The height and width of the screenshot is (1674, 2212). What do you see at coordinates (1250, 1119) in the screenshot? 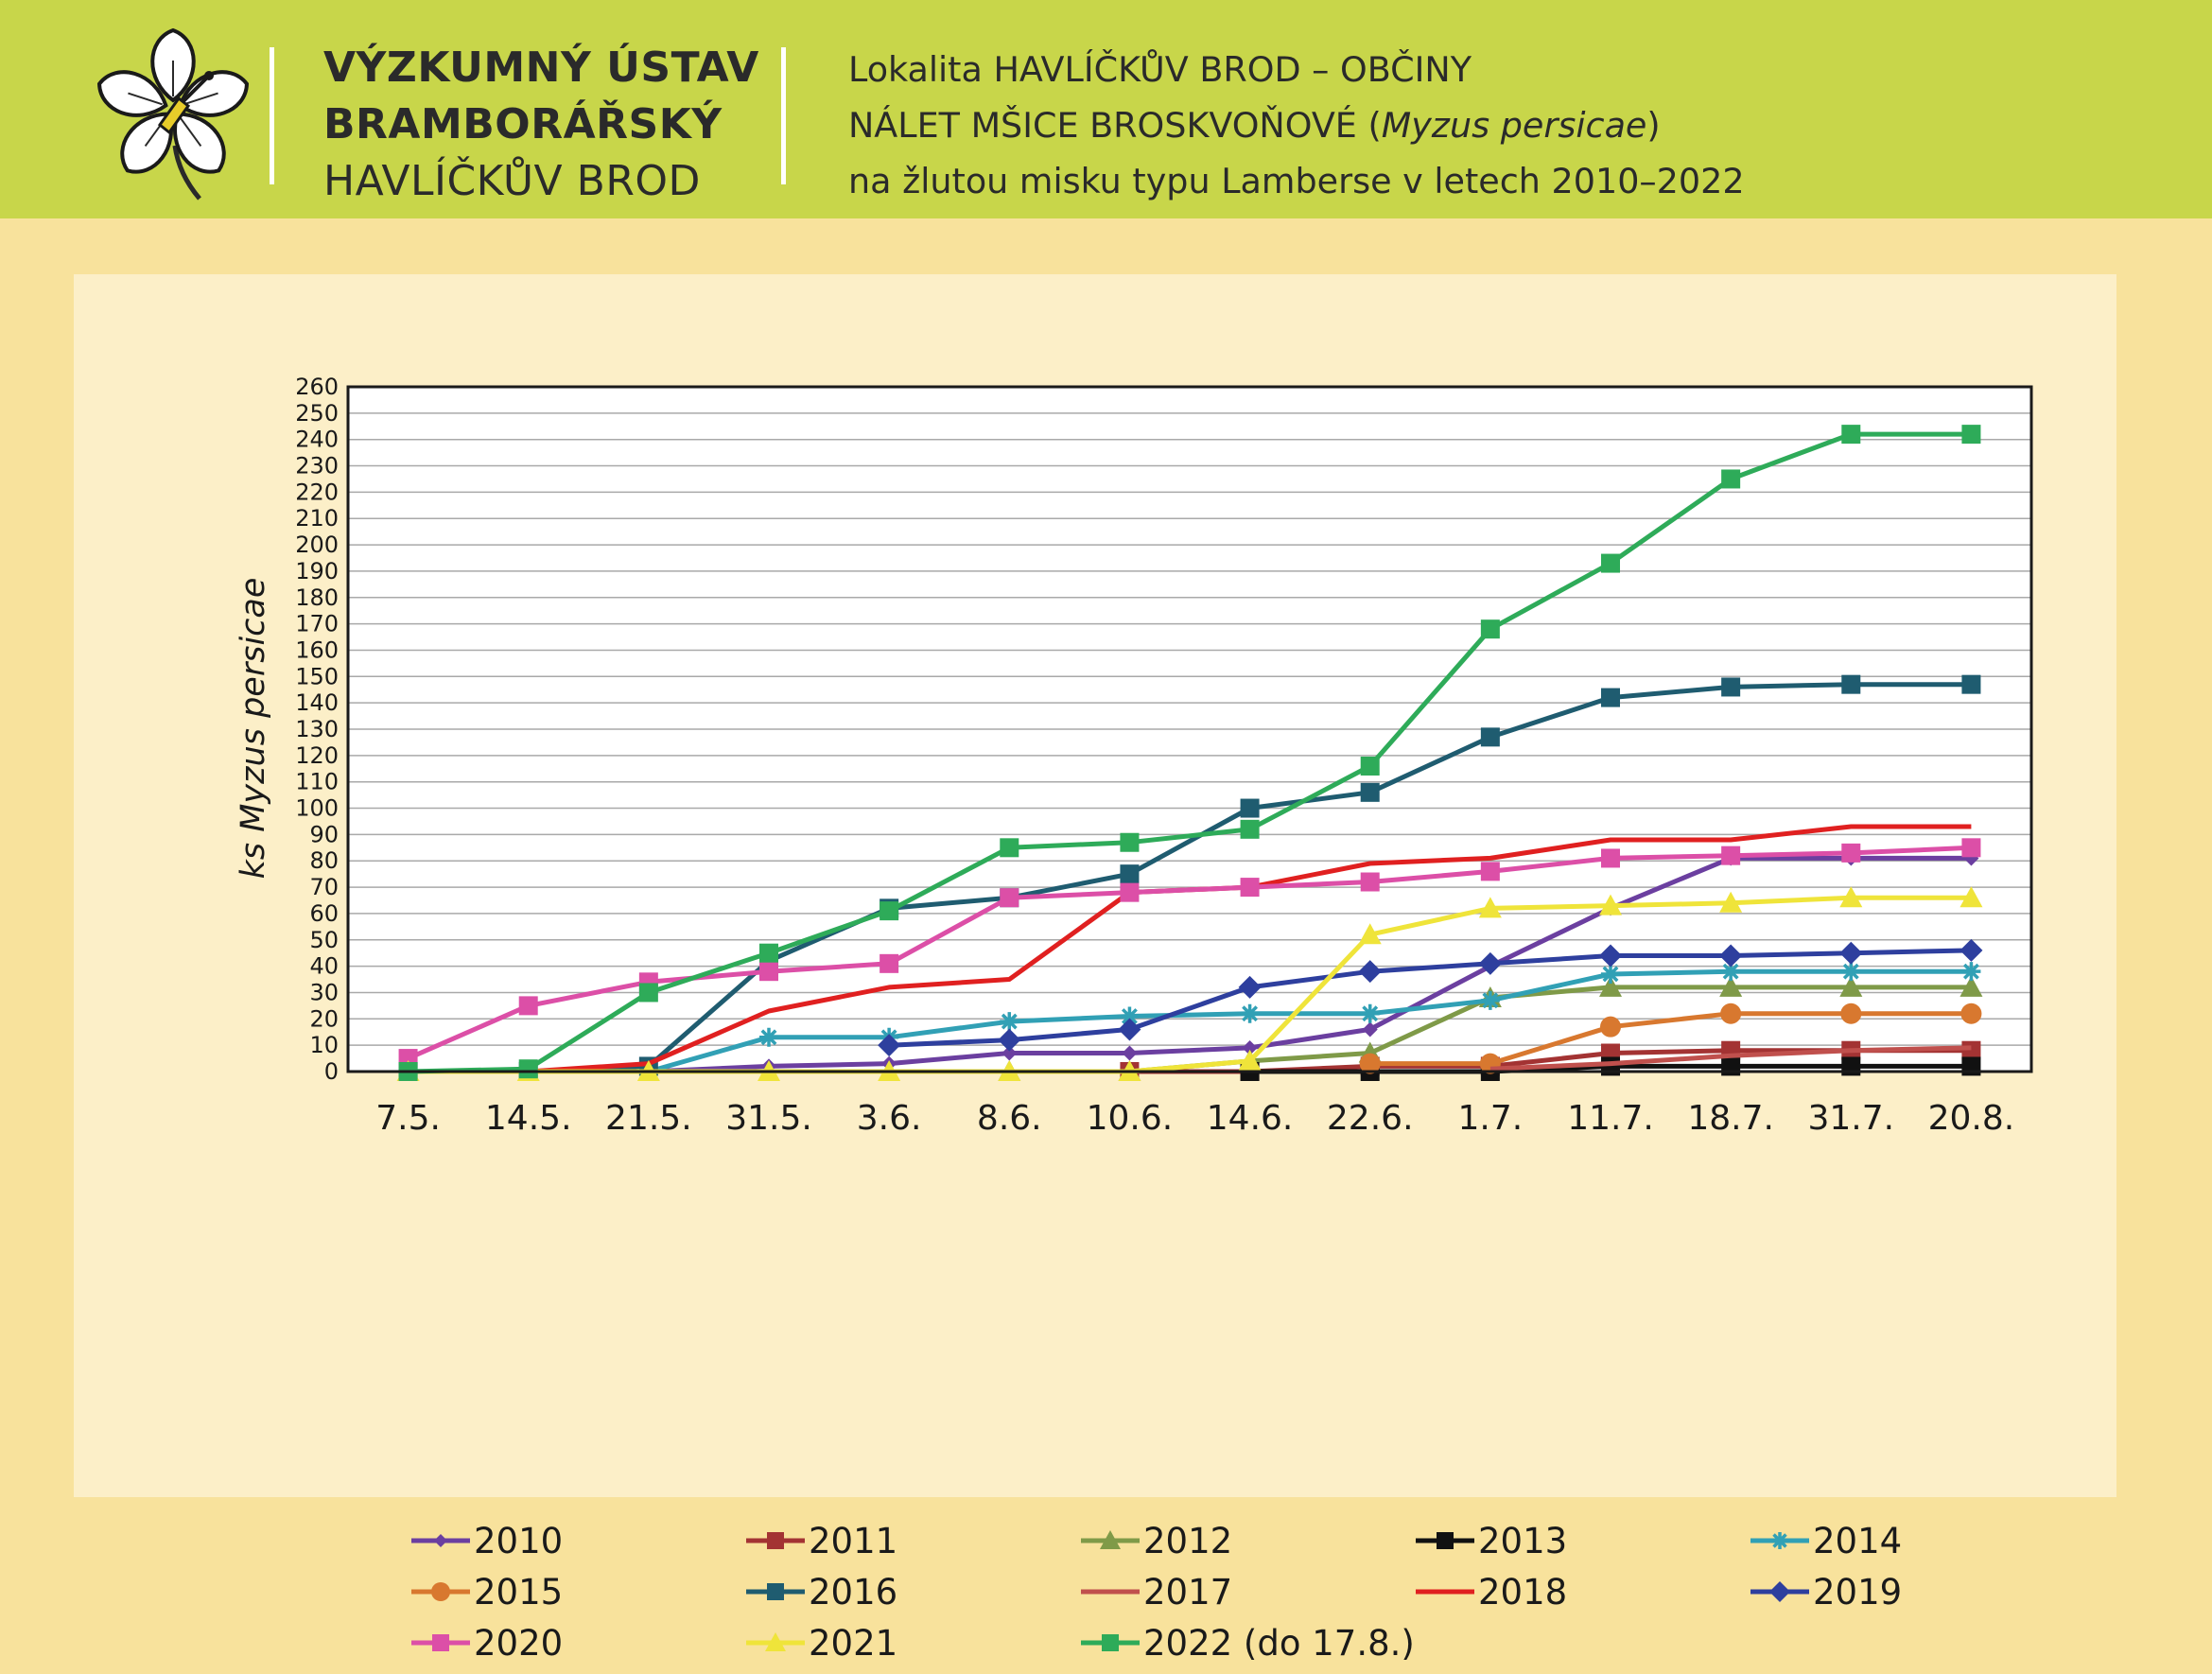
I see `x-tick-label: 14.6.` at bounding box center [1250, 1119].